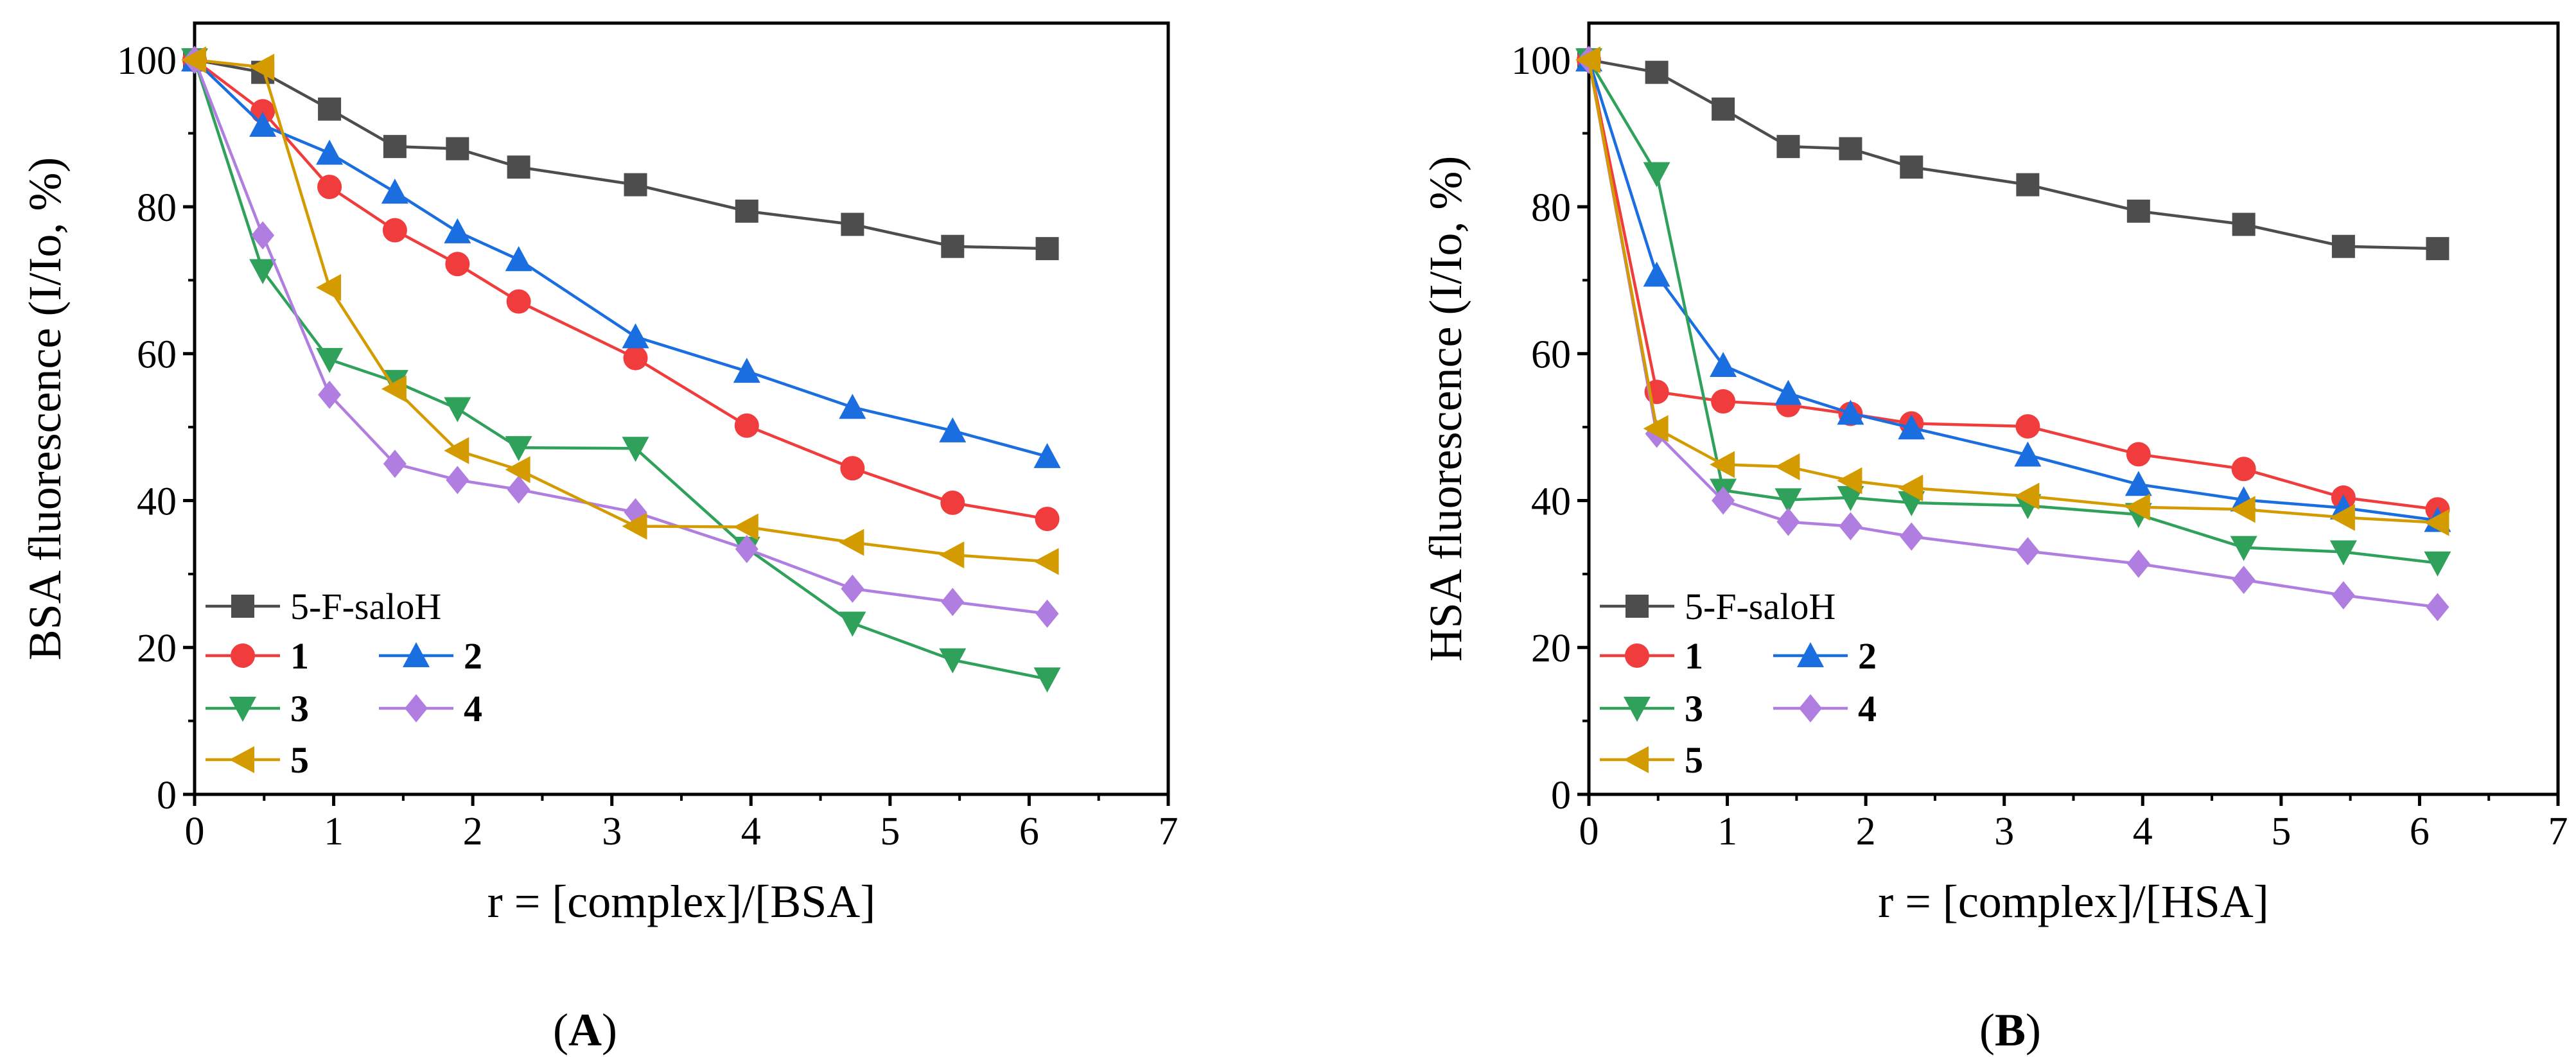 The width and height of the screenshot is (2576, 1057). What do you see at coordinates (1445, 409) in the screenshot?
I see `y-axis-title: HSA fluorescence (I/Io, %)` at bounding box center [1445, 409].